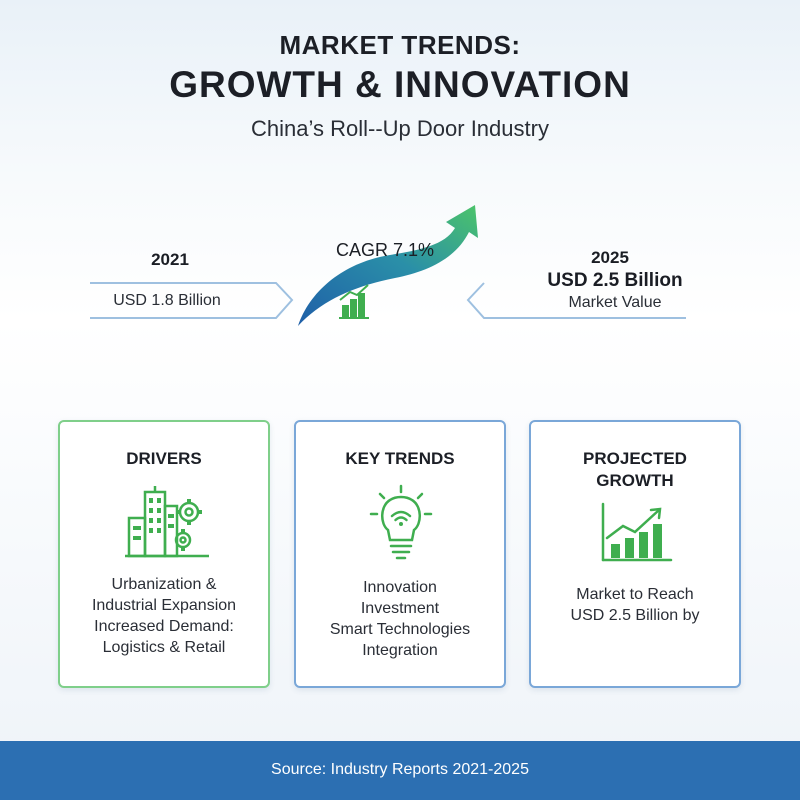 This screenshot has height=800, width=800. I want to click on left-bracket-line, so click(192, 300).